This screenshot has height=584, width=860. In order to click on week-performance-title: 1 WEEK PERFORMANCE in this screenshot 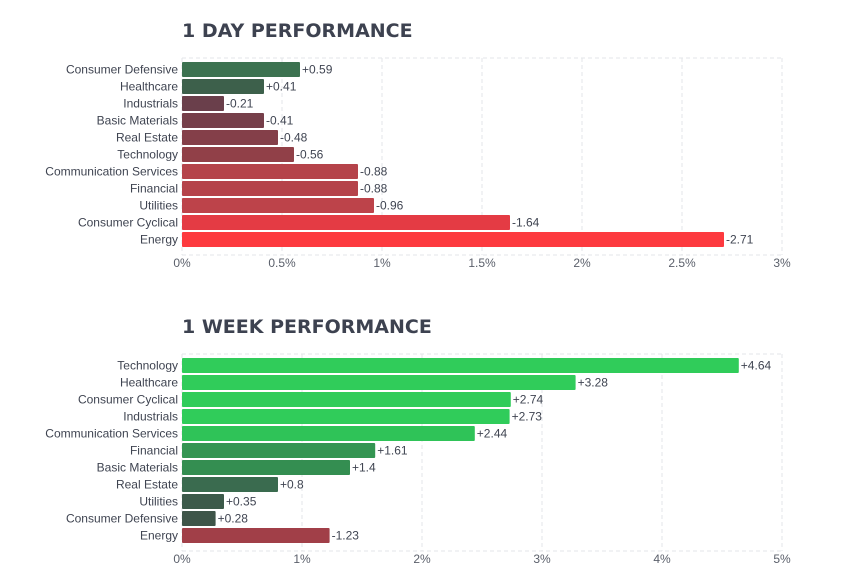, I will do `click(307, 327)`.